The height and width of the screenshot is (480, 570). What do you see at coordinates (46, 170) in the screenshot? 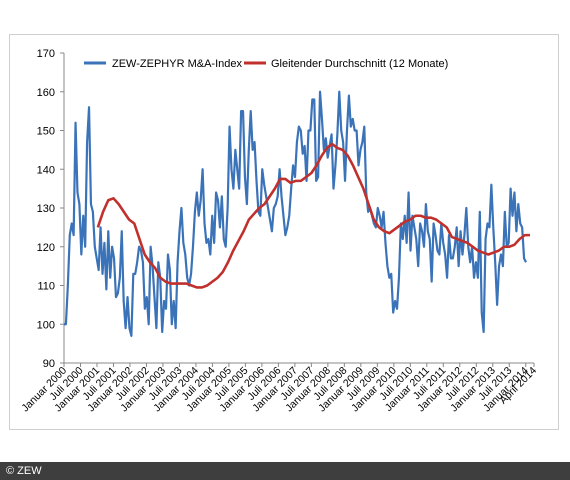
I see `y-tick-label: 140` at bounding box center [46, 170].